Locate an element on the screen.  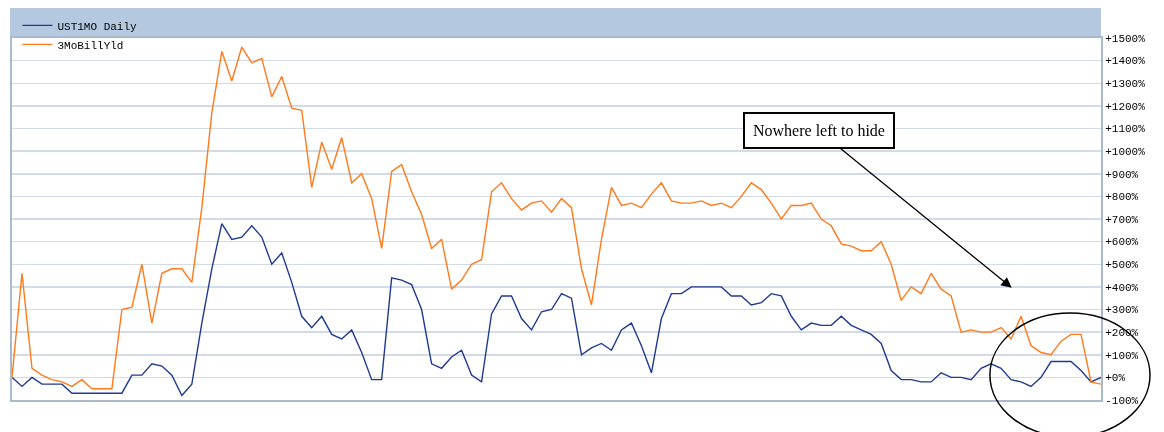
y-tick-label: +1200% is located at coordinates (1125, 106).